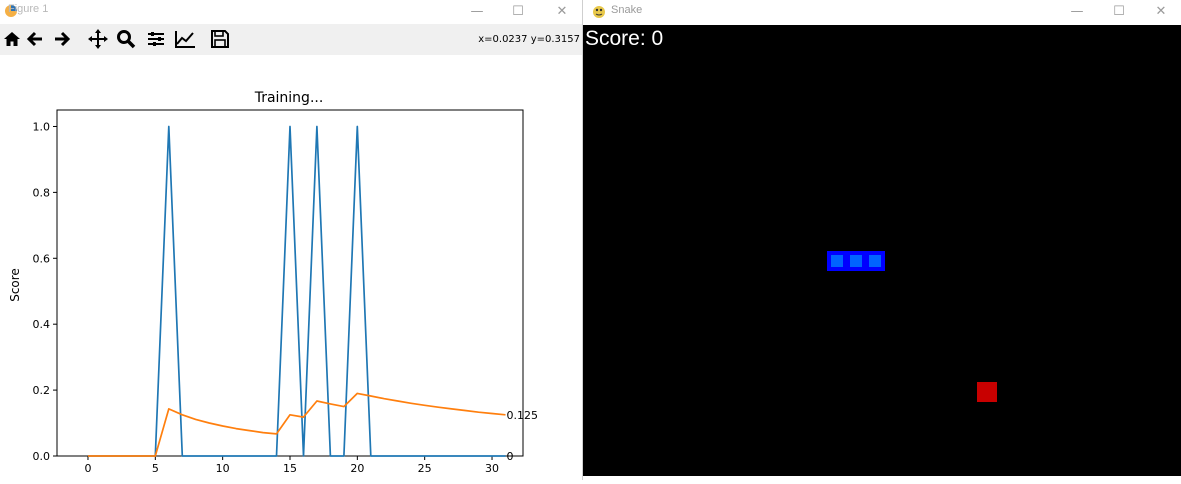 This screenshot has height=484, width=1181. Describe the element at coordinates (882, 12) in the screenshot. I see `game-titlebar: Snake — ☐ ✕` at that location.